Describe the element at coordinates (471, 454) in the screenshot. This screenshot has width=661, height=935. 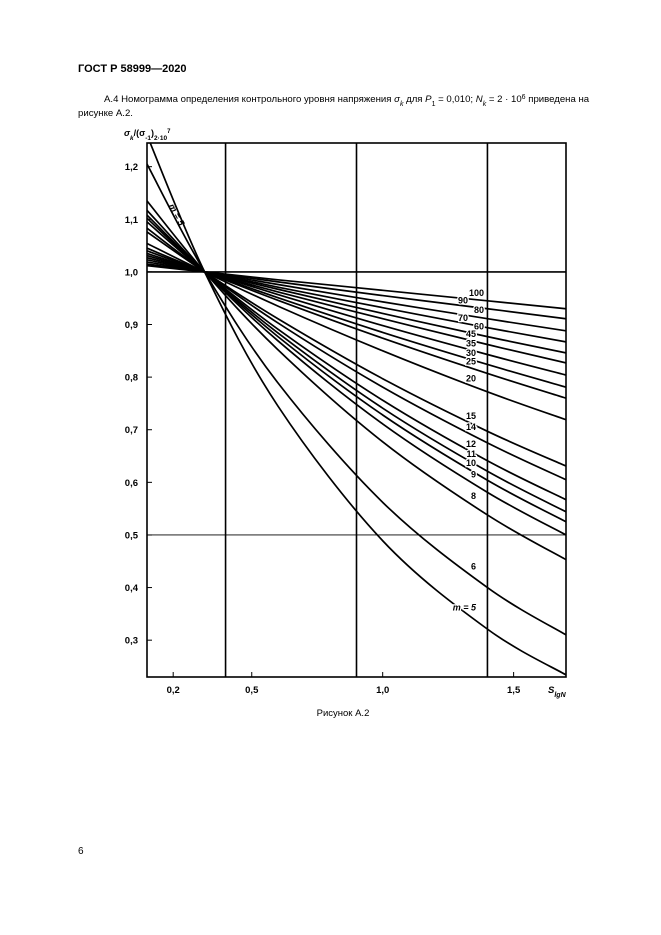
I see `curve-label: 11` at that location.